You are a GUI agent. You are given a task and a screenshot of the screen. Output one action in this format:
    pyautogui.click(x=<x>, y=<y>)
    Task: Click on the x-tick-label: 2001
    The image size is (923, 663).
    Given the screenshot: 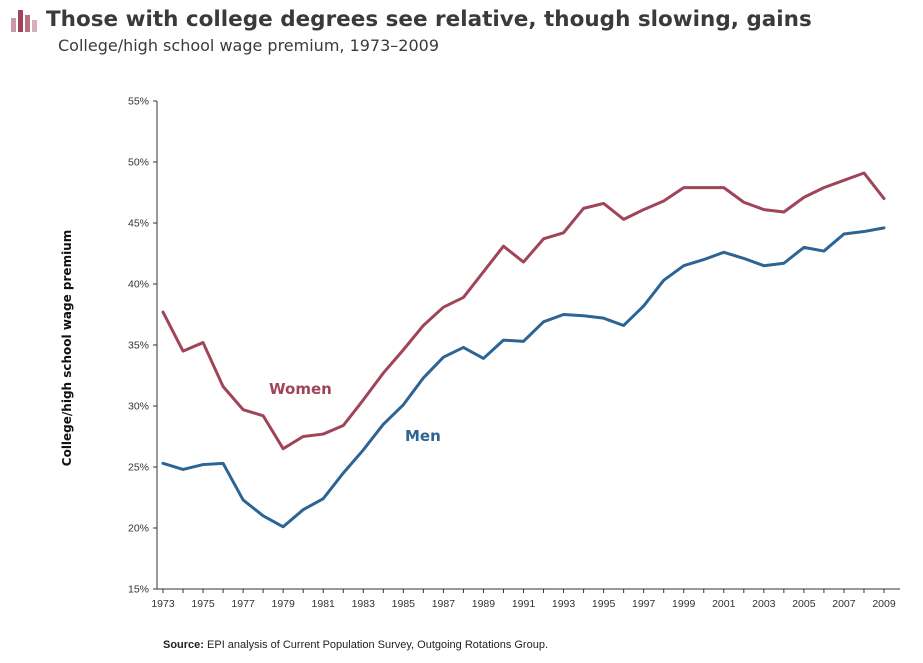 What is the action you would take?
    pyautogui.click(x=724, y=604)
    